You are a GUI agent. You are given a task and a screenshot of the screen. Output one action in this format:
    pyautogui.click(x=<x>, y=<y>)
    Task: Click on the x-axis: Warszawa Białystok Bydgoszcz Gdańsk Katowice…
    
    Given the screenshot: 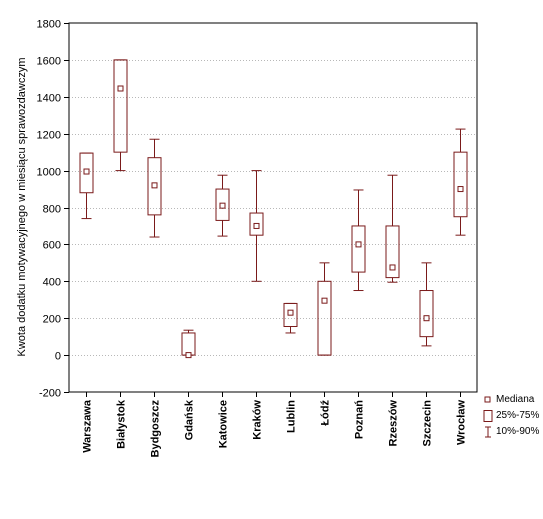 What is the action you would take?
    pyautogui.click(x=275, y=424)
    